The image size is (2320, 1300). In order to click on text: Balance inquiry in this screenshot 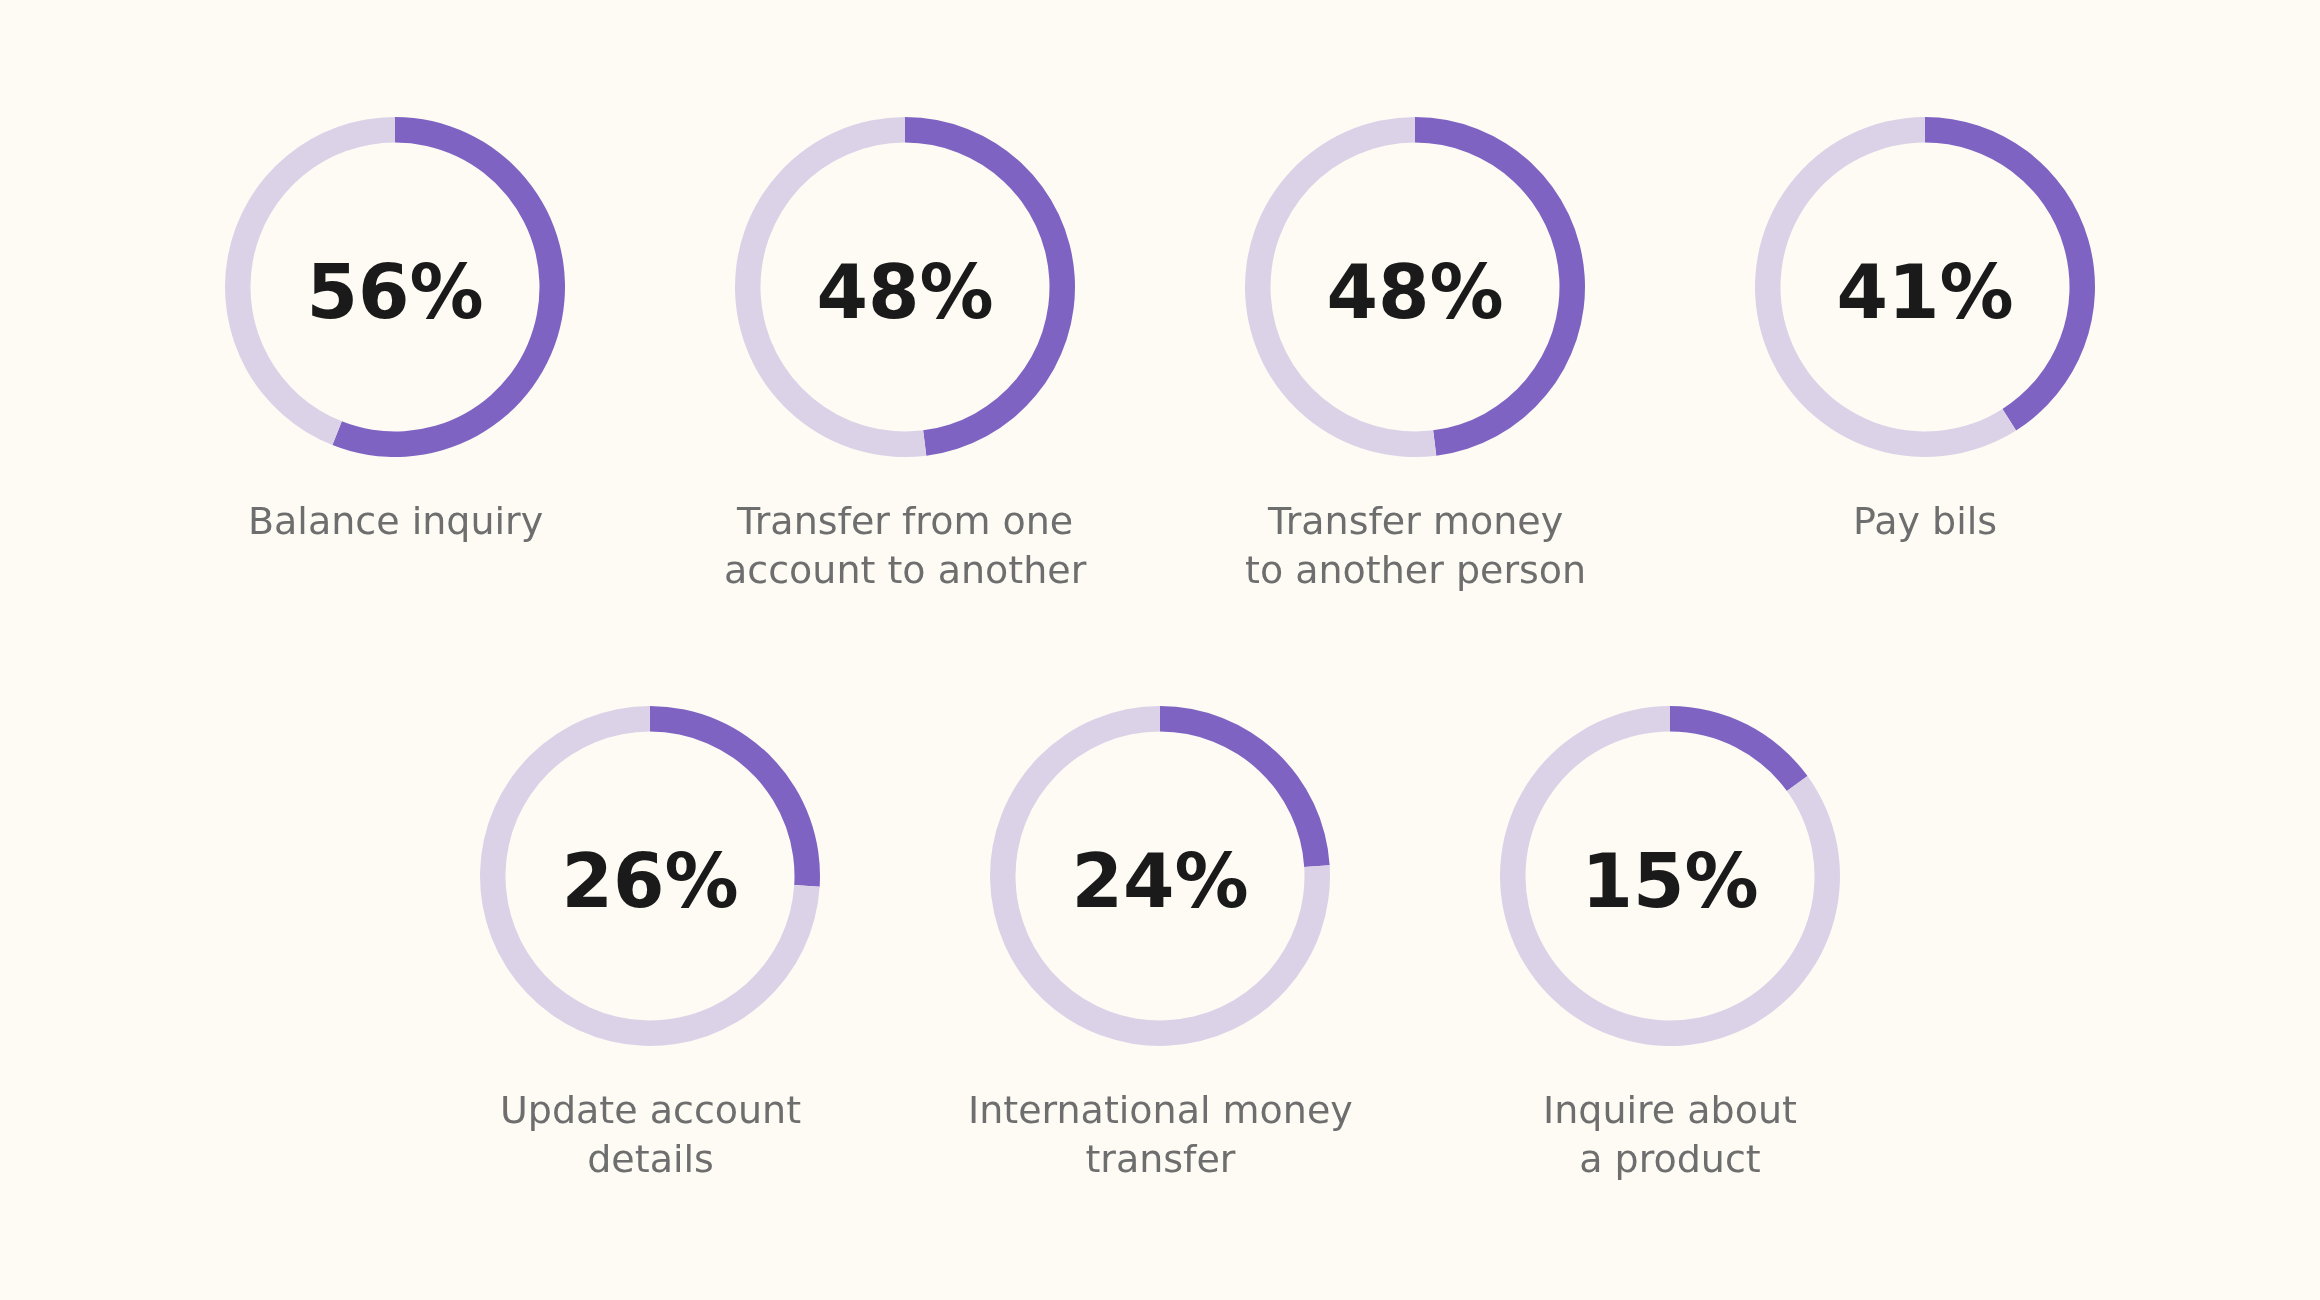, I will do `click(396, 521)`.